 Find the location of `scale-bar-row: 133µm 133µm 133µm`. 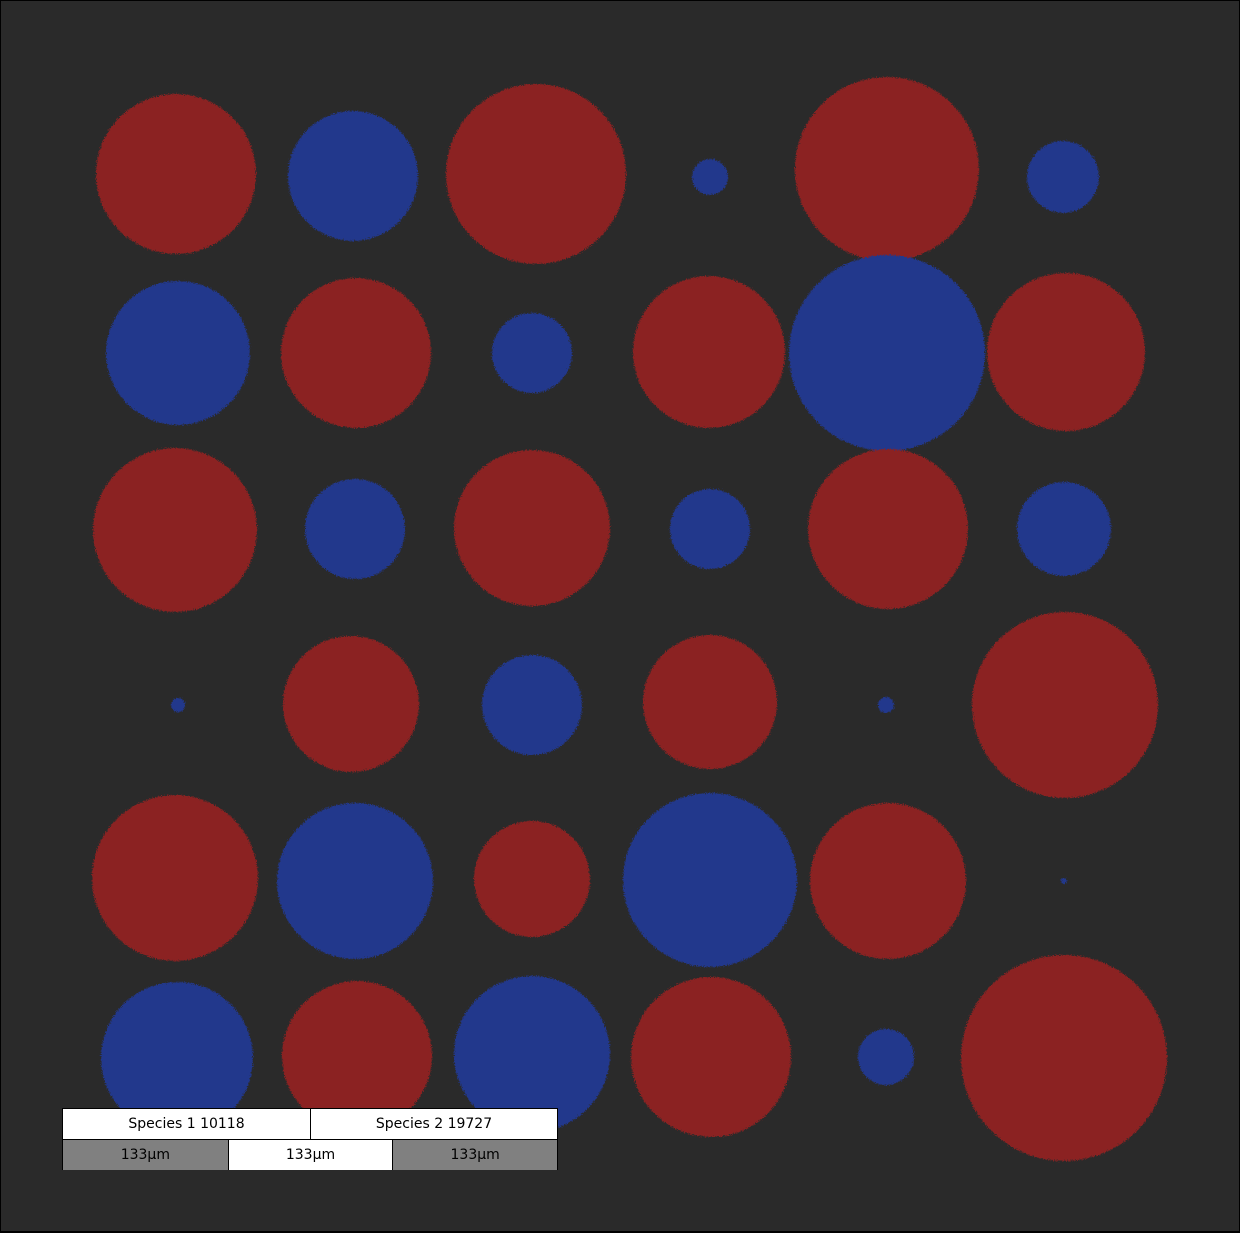

scale-bar-row: 133µm 133µm 133µm is located at coordinates (310, 1155).